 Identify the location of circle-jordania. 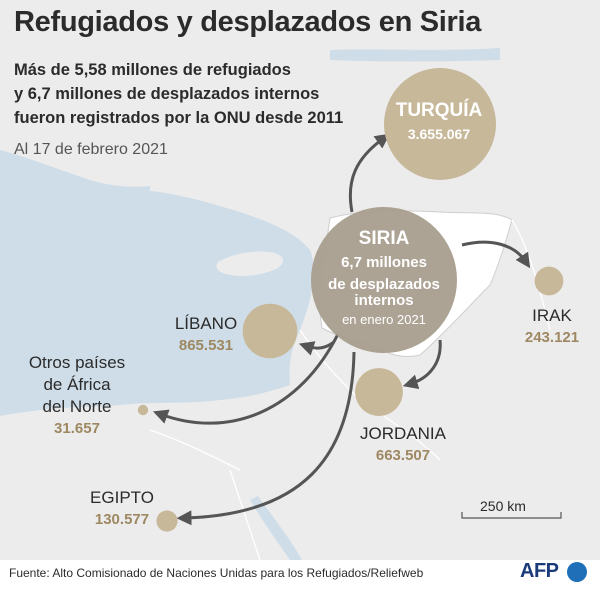
(379, 392).